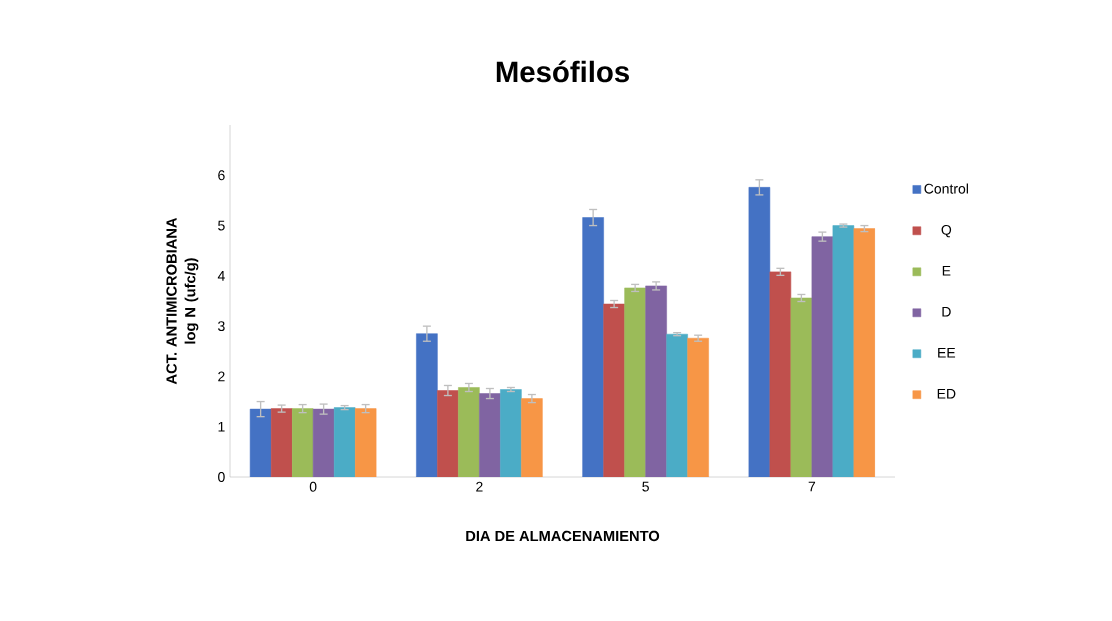 The image size is (1112, 621). Describe the element at coordinates (946, 393) in the screenshot. I see `legend-label: ED` at that location.